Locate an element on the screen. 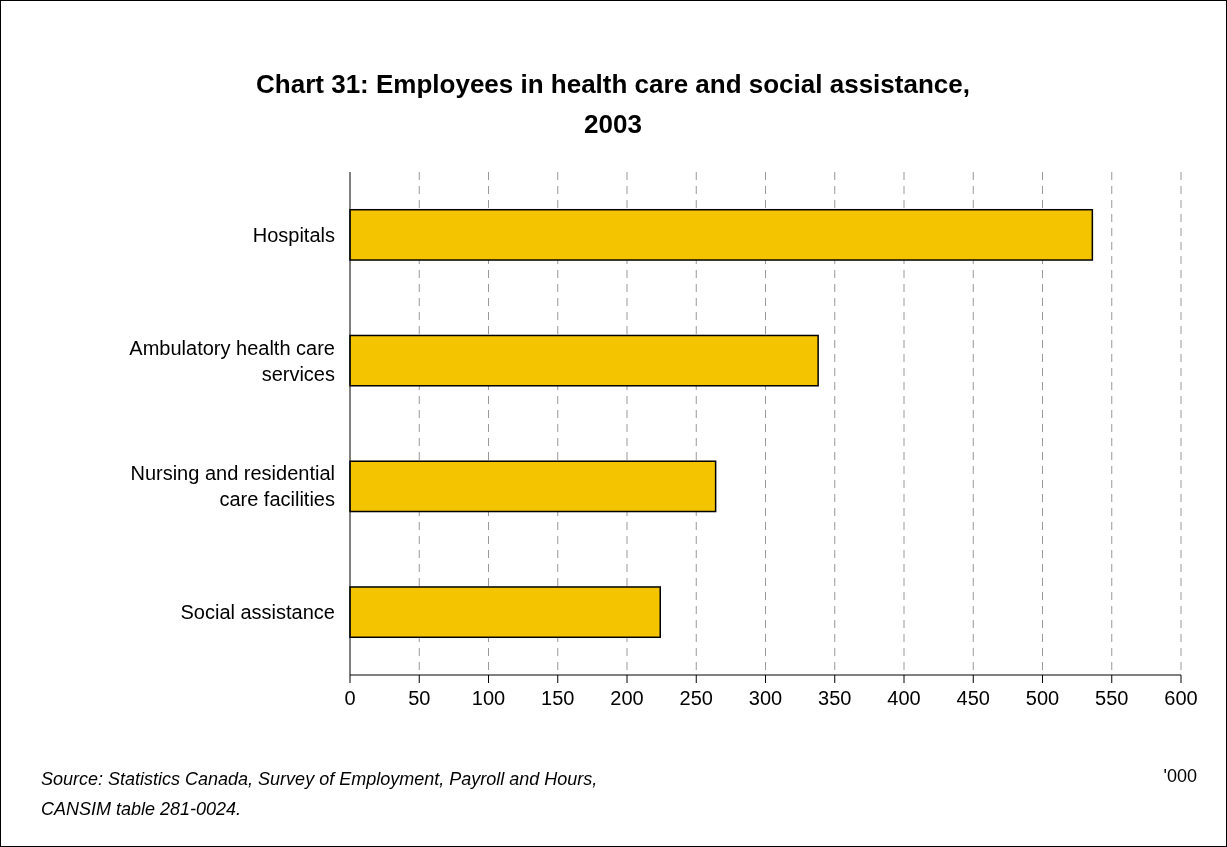 This screenshot has width=1227, height=847. x-tick-label: 100 is located at coordinates (488, 698).